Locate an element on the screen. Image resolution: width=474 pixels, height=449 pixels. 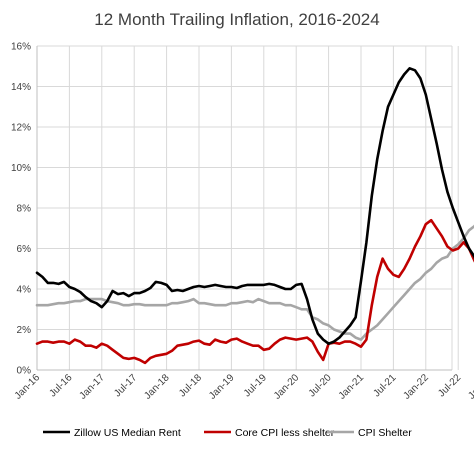
y-axis-tick-labels: 0% 2% 4% 6% 8% 10% 12% 14% 16% is located at coordinates (21, 209).